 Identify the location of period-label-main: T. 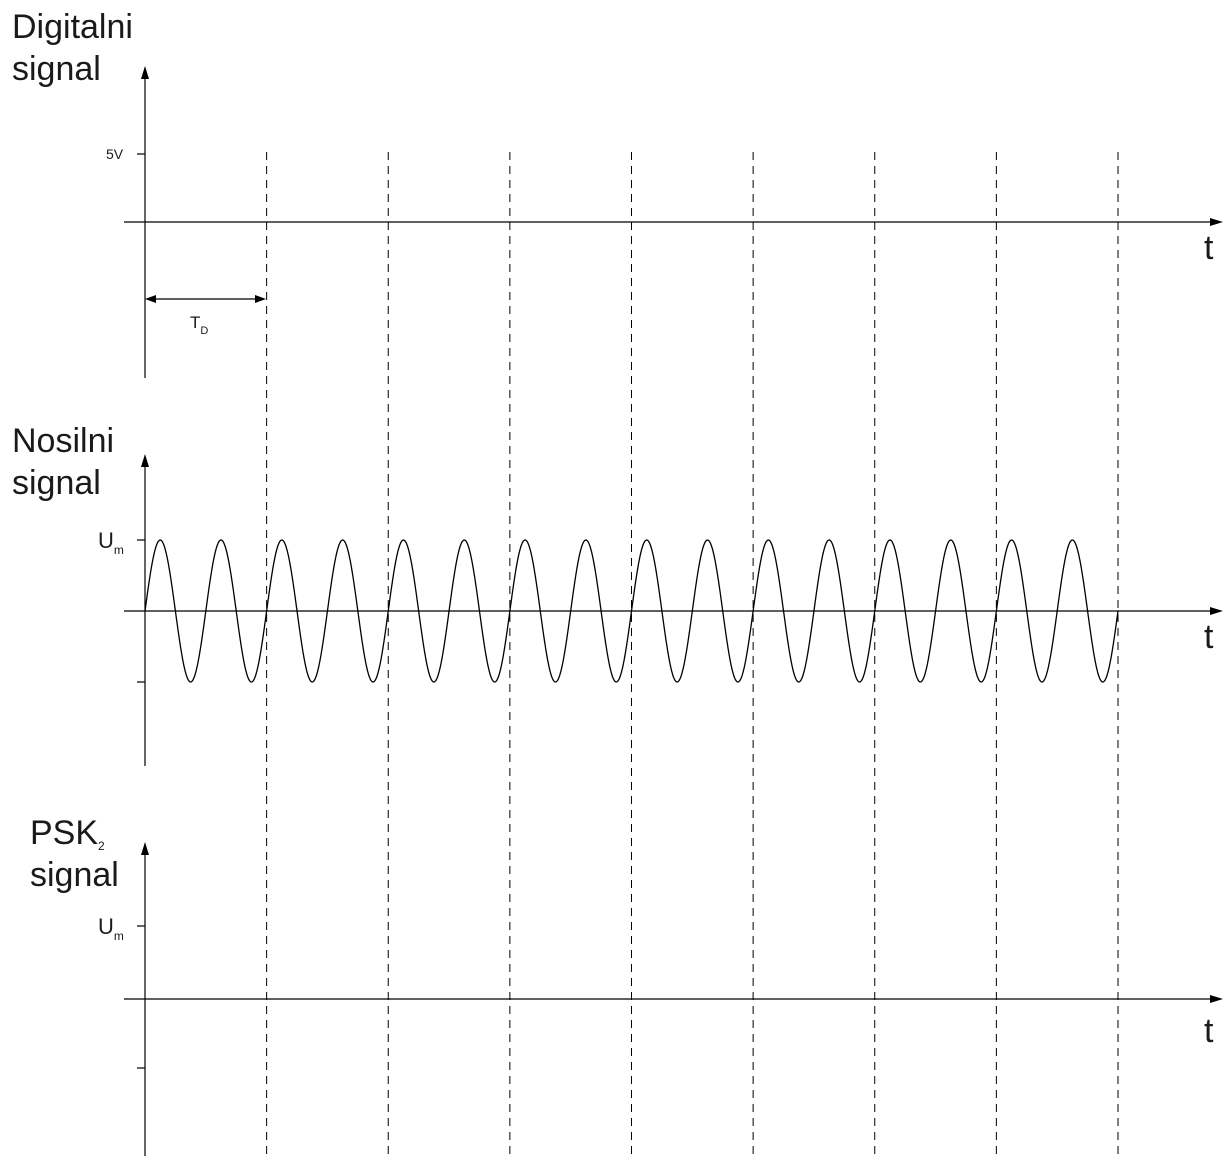
(195, 322).